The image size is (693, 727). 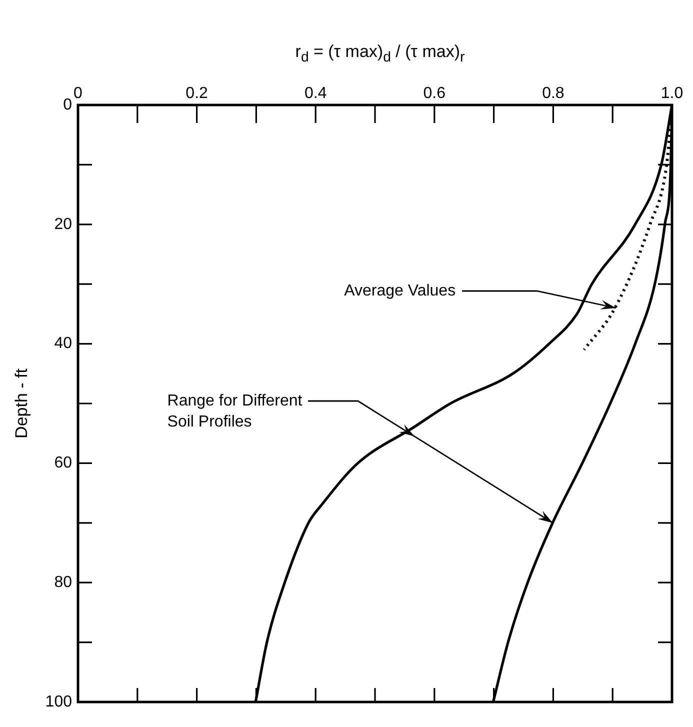 I want to click on annotation: Average Values, so click(x=400, y=291).